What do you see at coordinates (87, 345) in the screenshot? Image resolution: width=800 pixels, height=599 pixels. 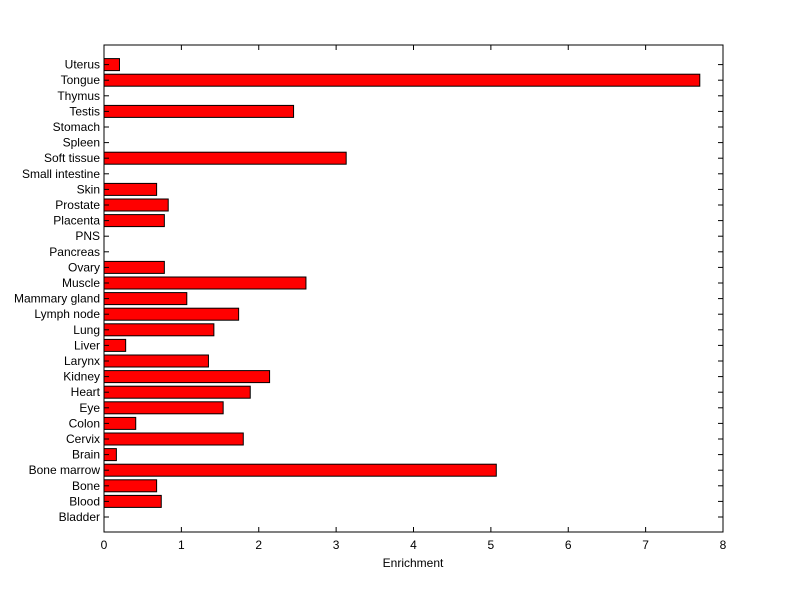 I see `y-tick-label-liver: Liver` at bounding box center [87, 345].